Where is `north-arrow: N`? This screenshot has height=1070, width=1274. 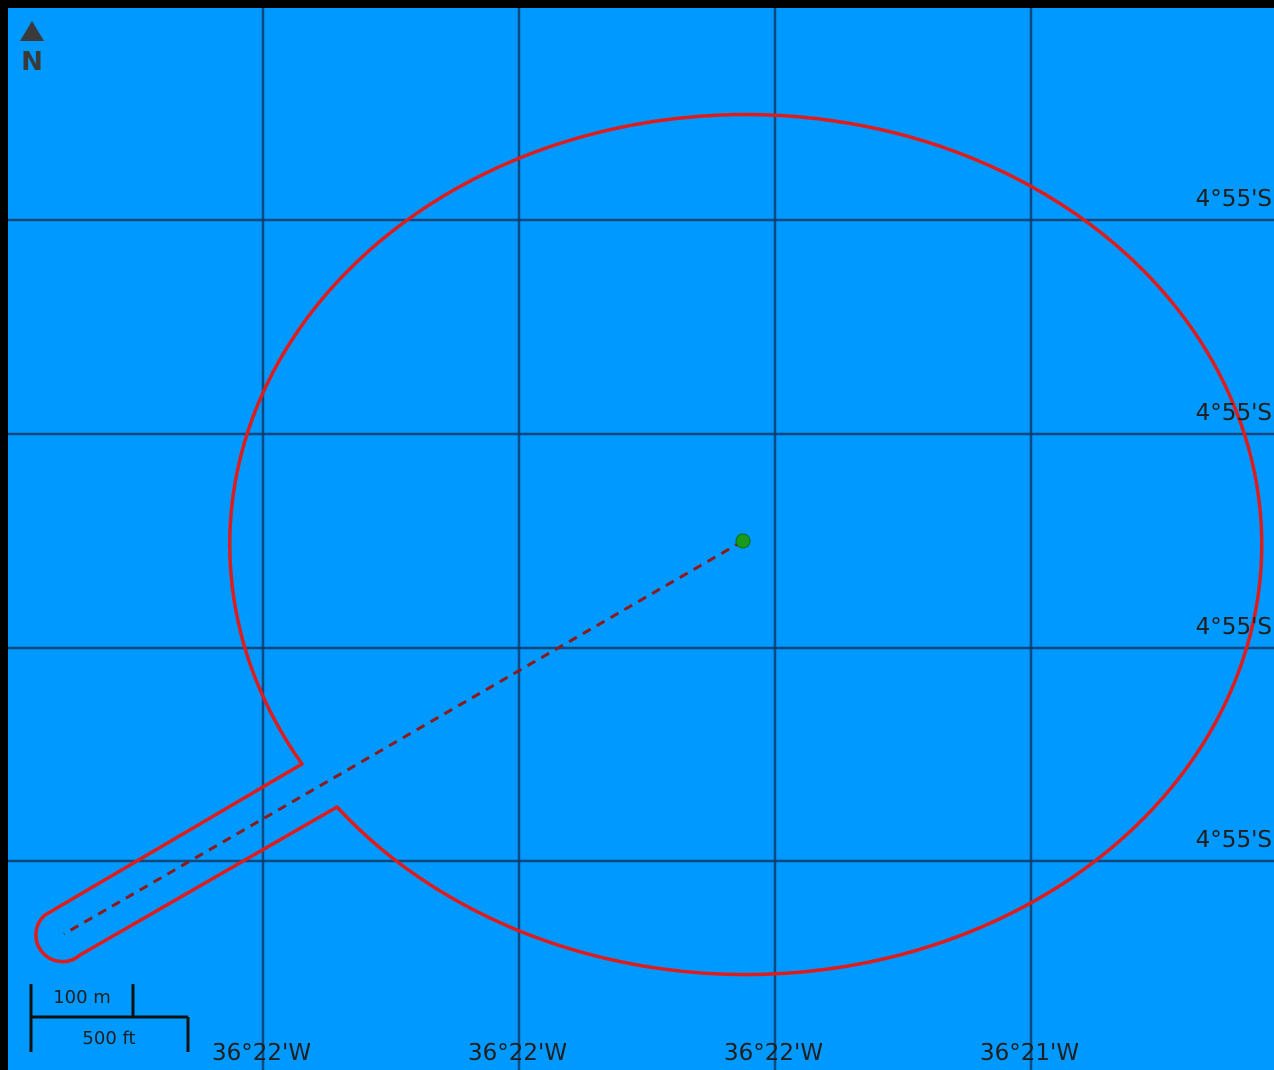
north-arrow: N is located at coordinates (32, 49).